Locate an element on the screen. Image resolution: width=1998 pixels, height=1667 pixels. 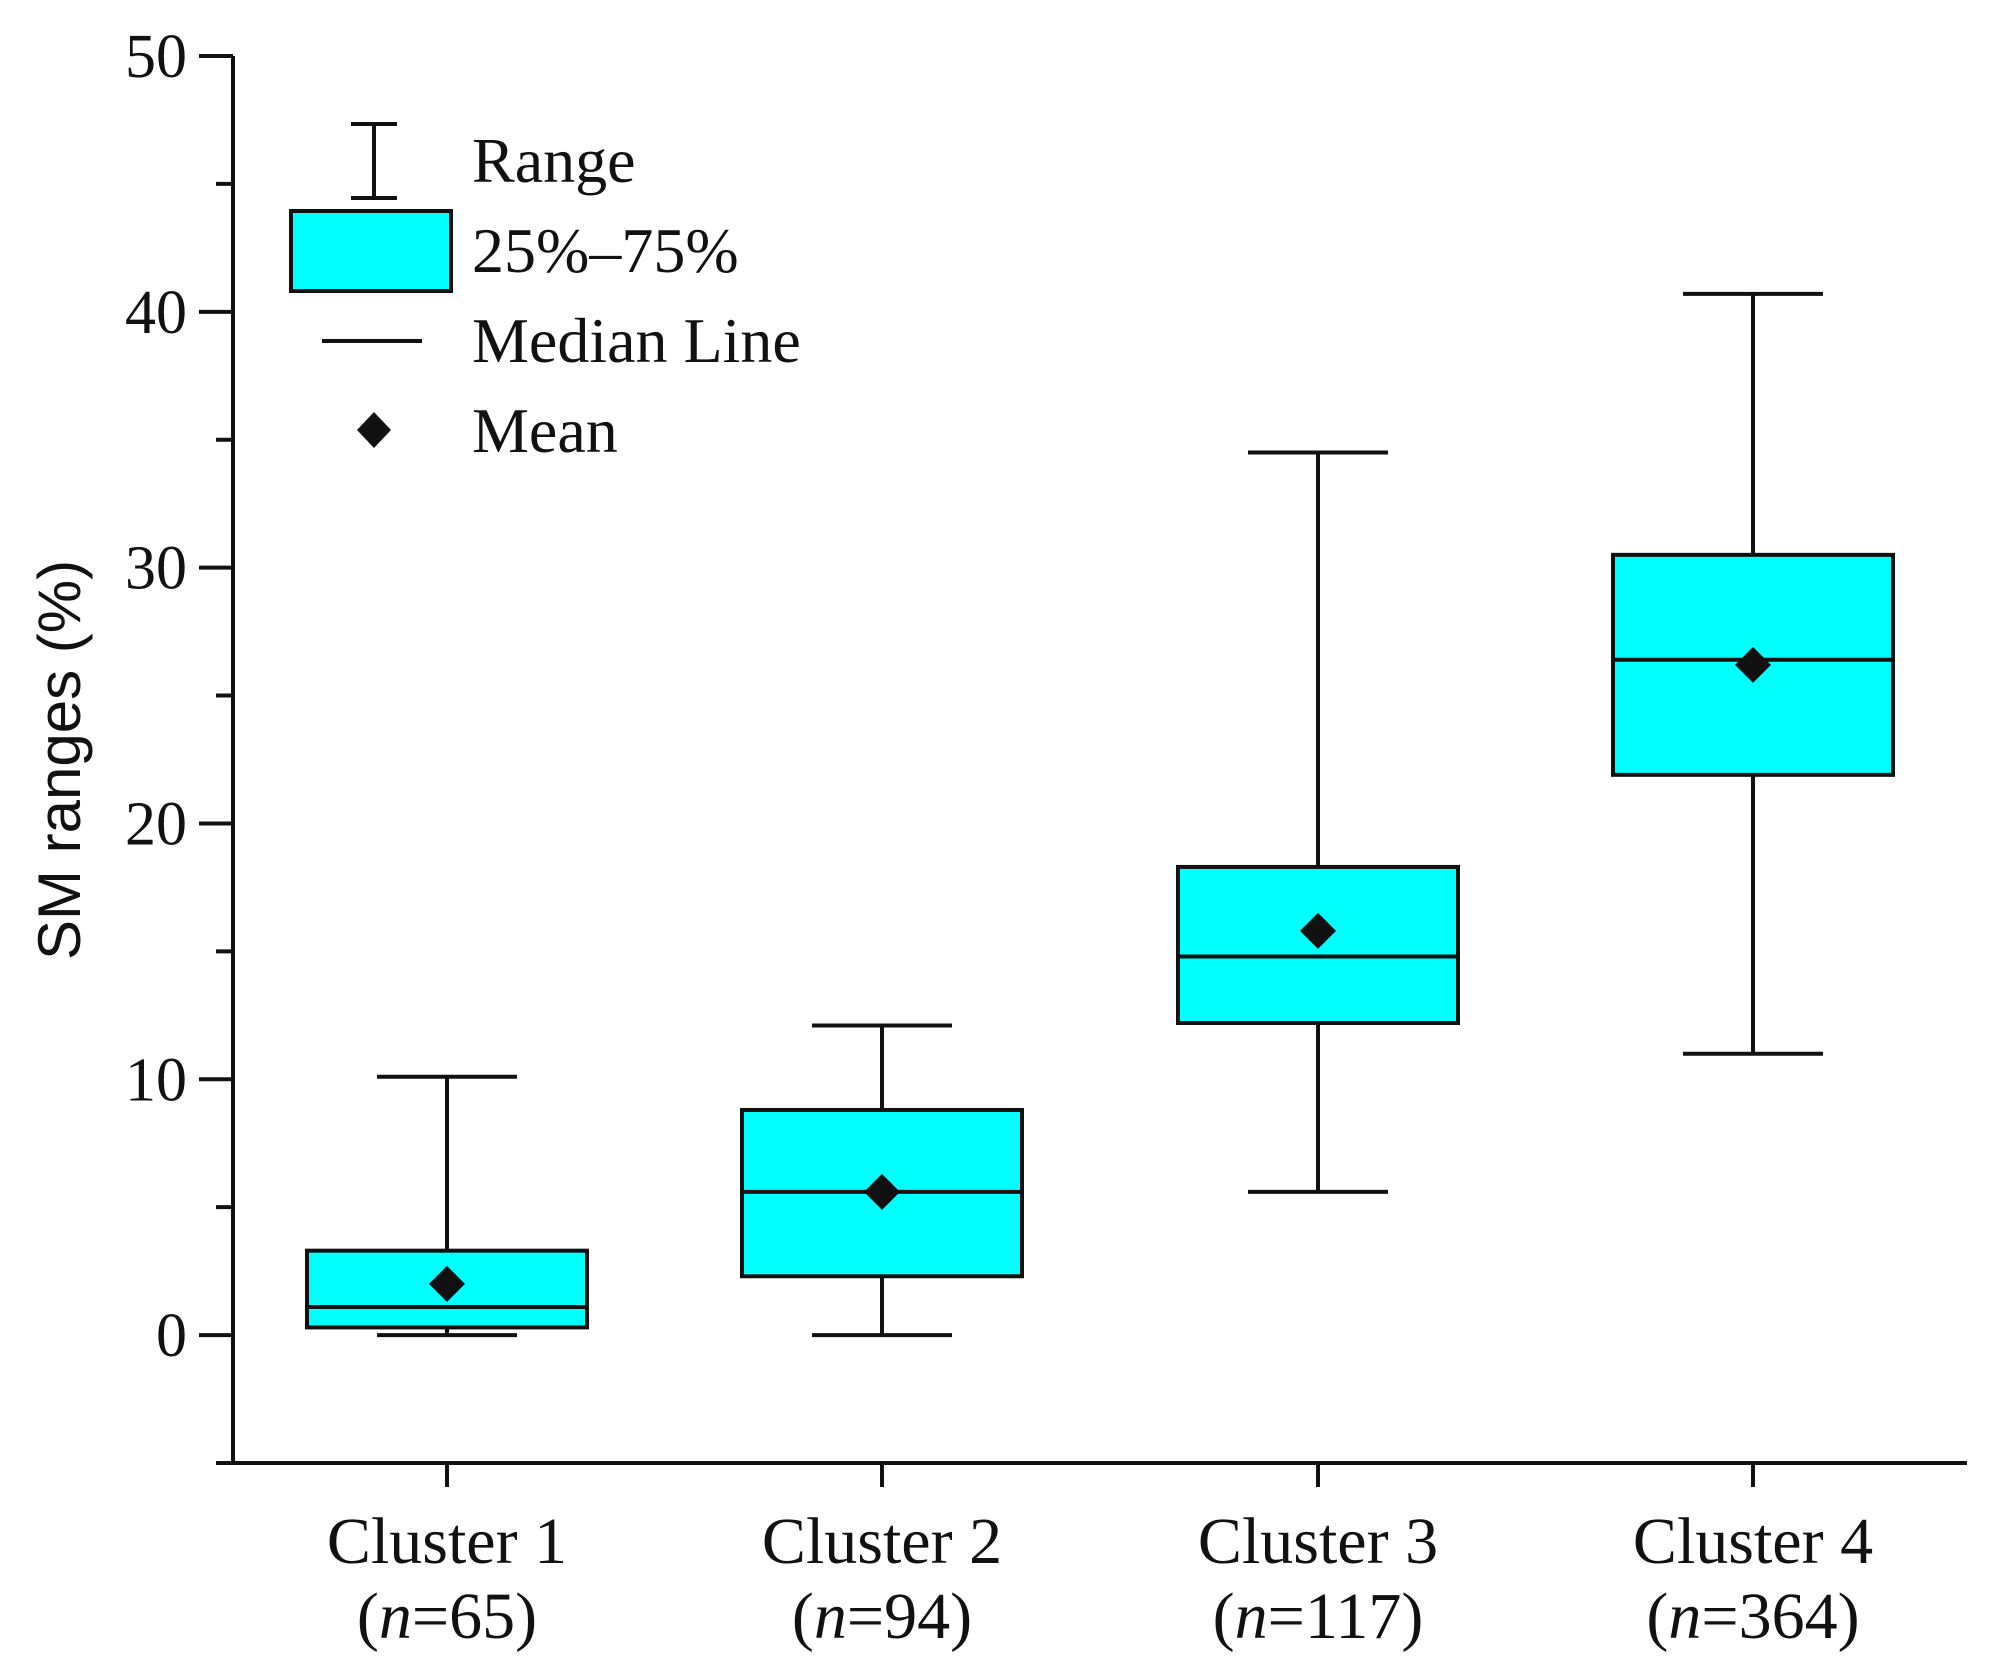
category-count-label: (n=94) is located at coordinates (882, 1616).